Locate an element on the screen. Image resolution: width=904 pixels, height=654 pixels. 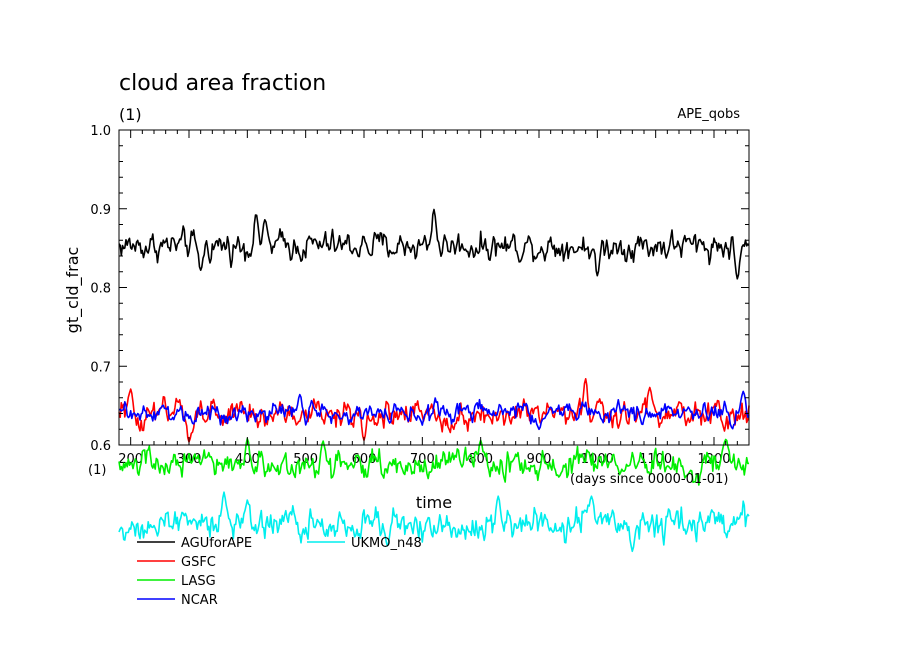
x-axis-unit: (days since 0000-01-01) is located at coordinates (649, 479).